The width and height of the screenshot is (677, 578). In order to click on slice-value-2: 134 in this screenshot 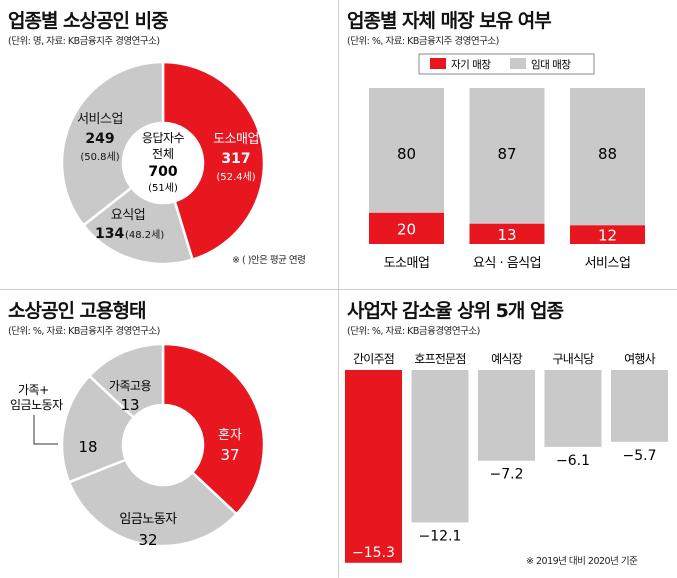, I will do `click(109, 234)`.